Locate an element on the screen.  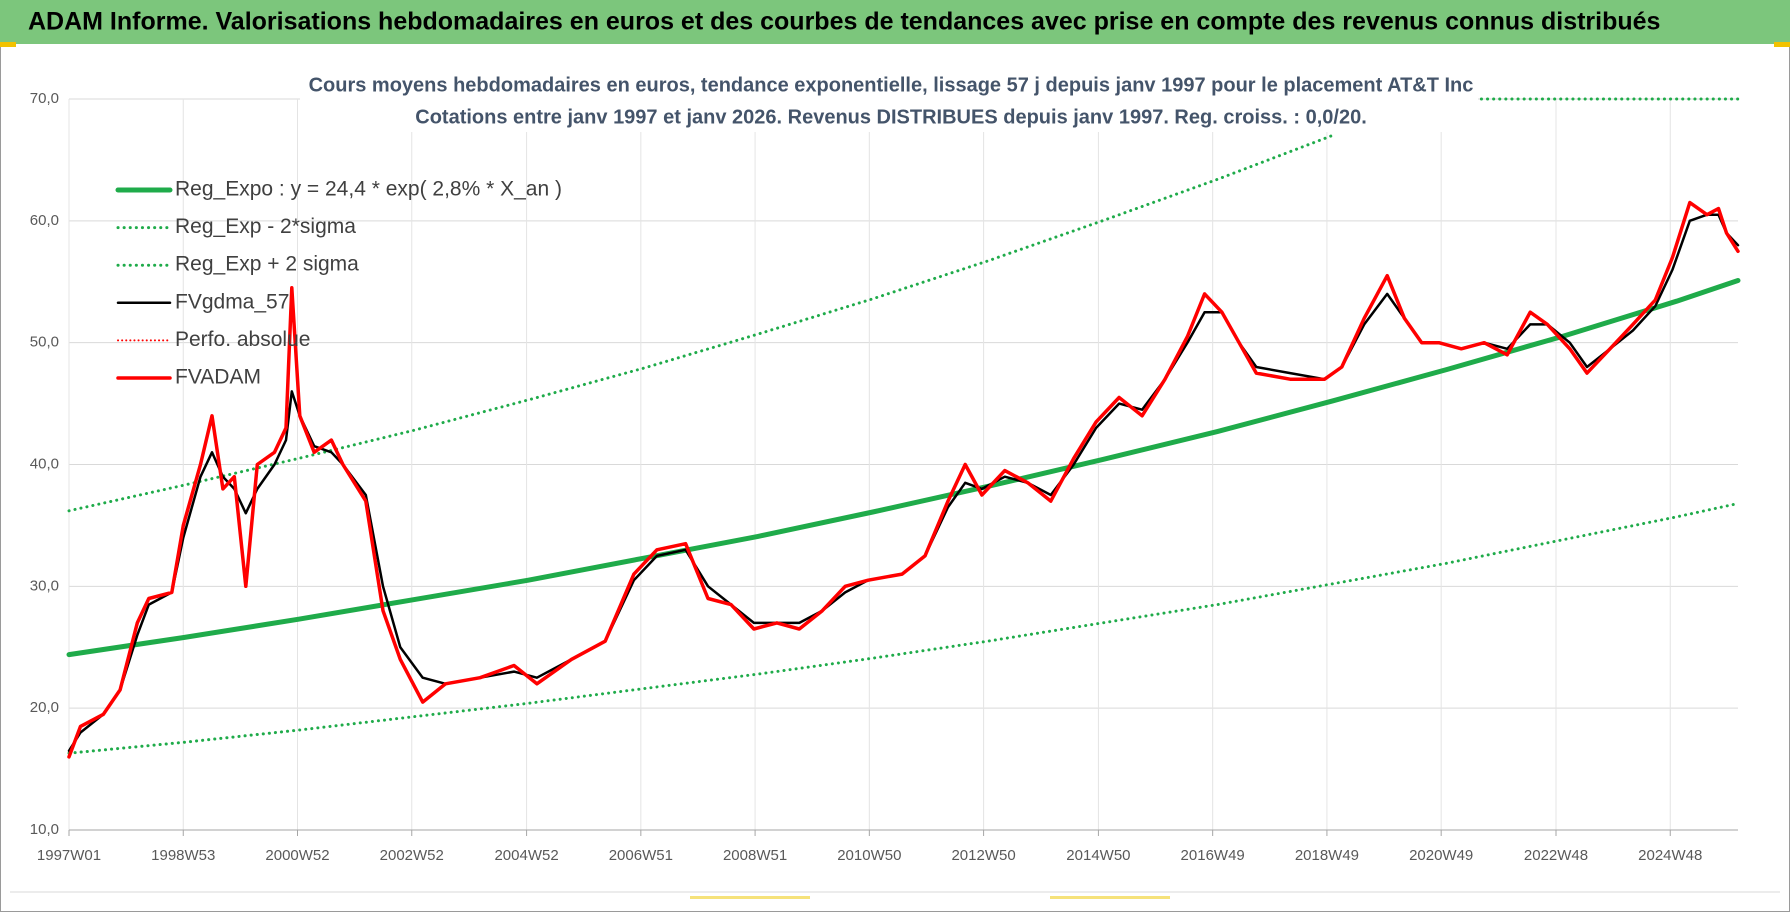
y-tick-label: 30,0 is located at coordinates (44, 585).